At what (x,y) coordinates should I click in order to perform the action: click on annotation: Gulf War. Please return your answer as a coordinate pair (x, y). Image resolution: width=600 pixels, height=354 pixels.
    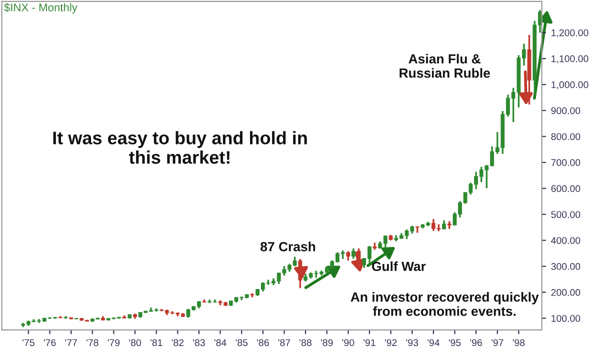
    Looking at the image, I should click on (399, 266).